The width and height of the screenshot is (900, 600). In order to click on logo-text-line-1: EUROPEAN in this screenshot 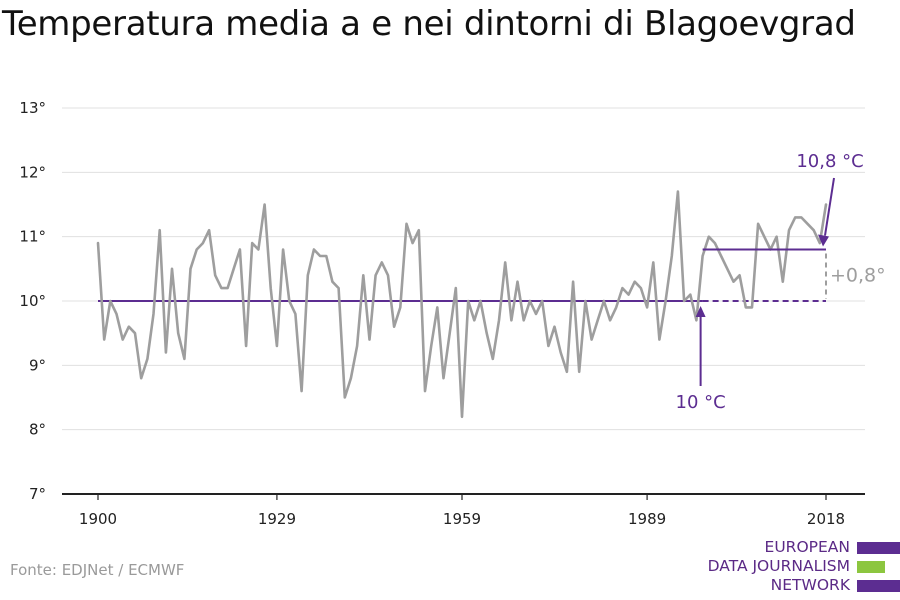, I will do `click(807, 547)`.